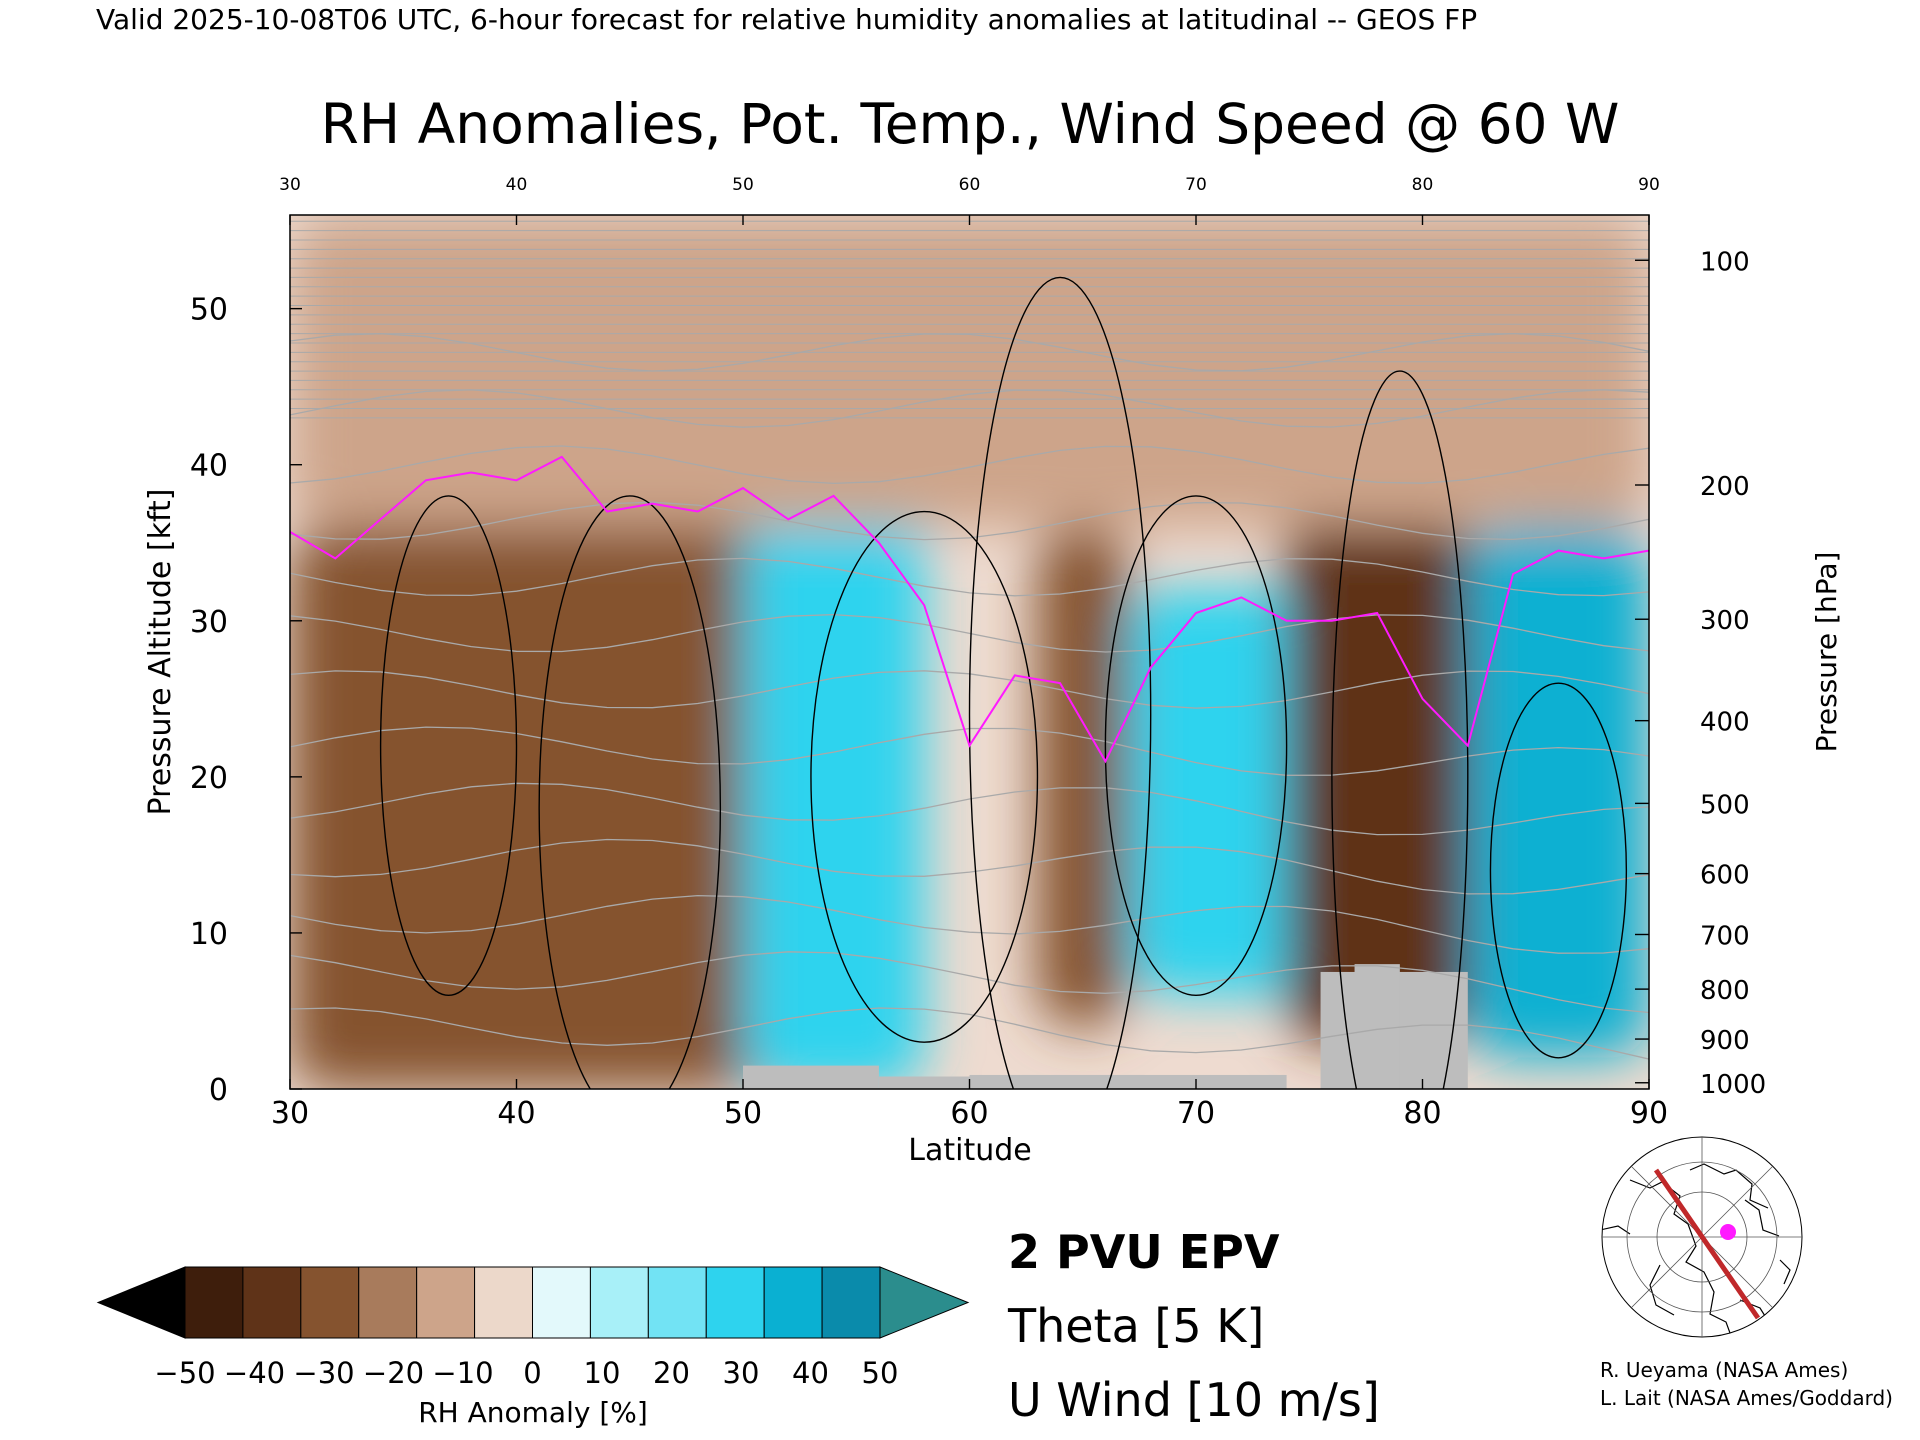  I want to click on p-tick-label-700: 700, so click(1725, 936).